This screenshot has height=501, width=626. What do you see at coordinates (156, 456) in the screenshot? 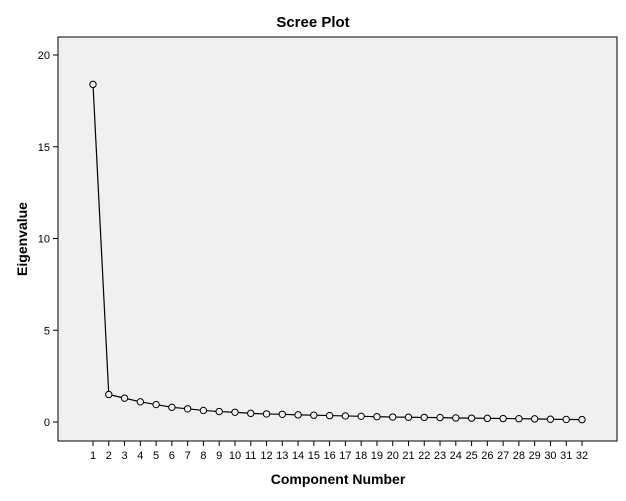
I see `x-tick-label: 5` at bounding box center [156, 456].